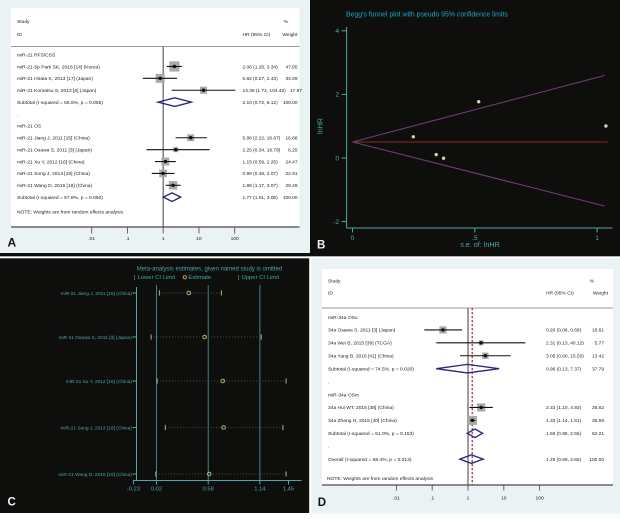 The image size is (620, 519). Describe the element at coordinates (293, 150) in the screenshot. I see `svg-text: 6.25` at that location.